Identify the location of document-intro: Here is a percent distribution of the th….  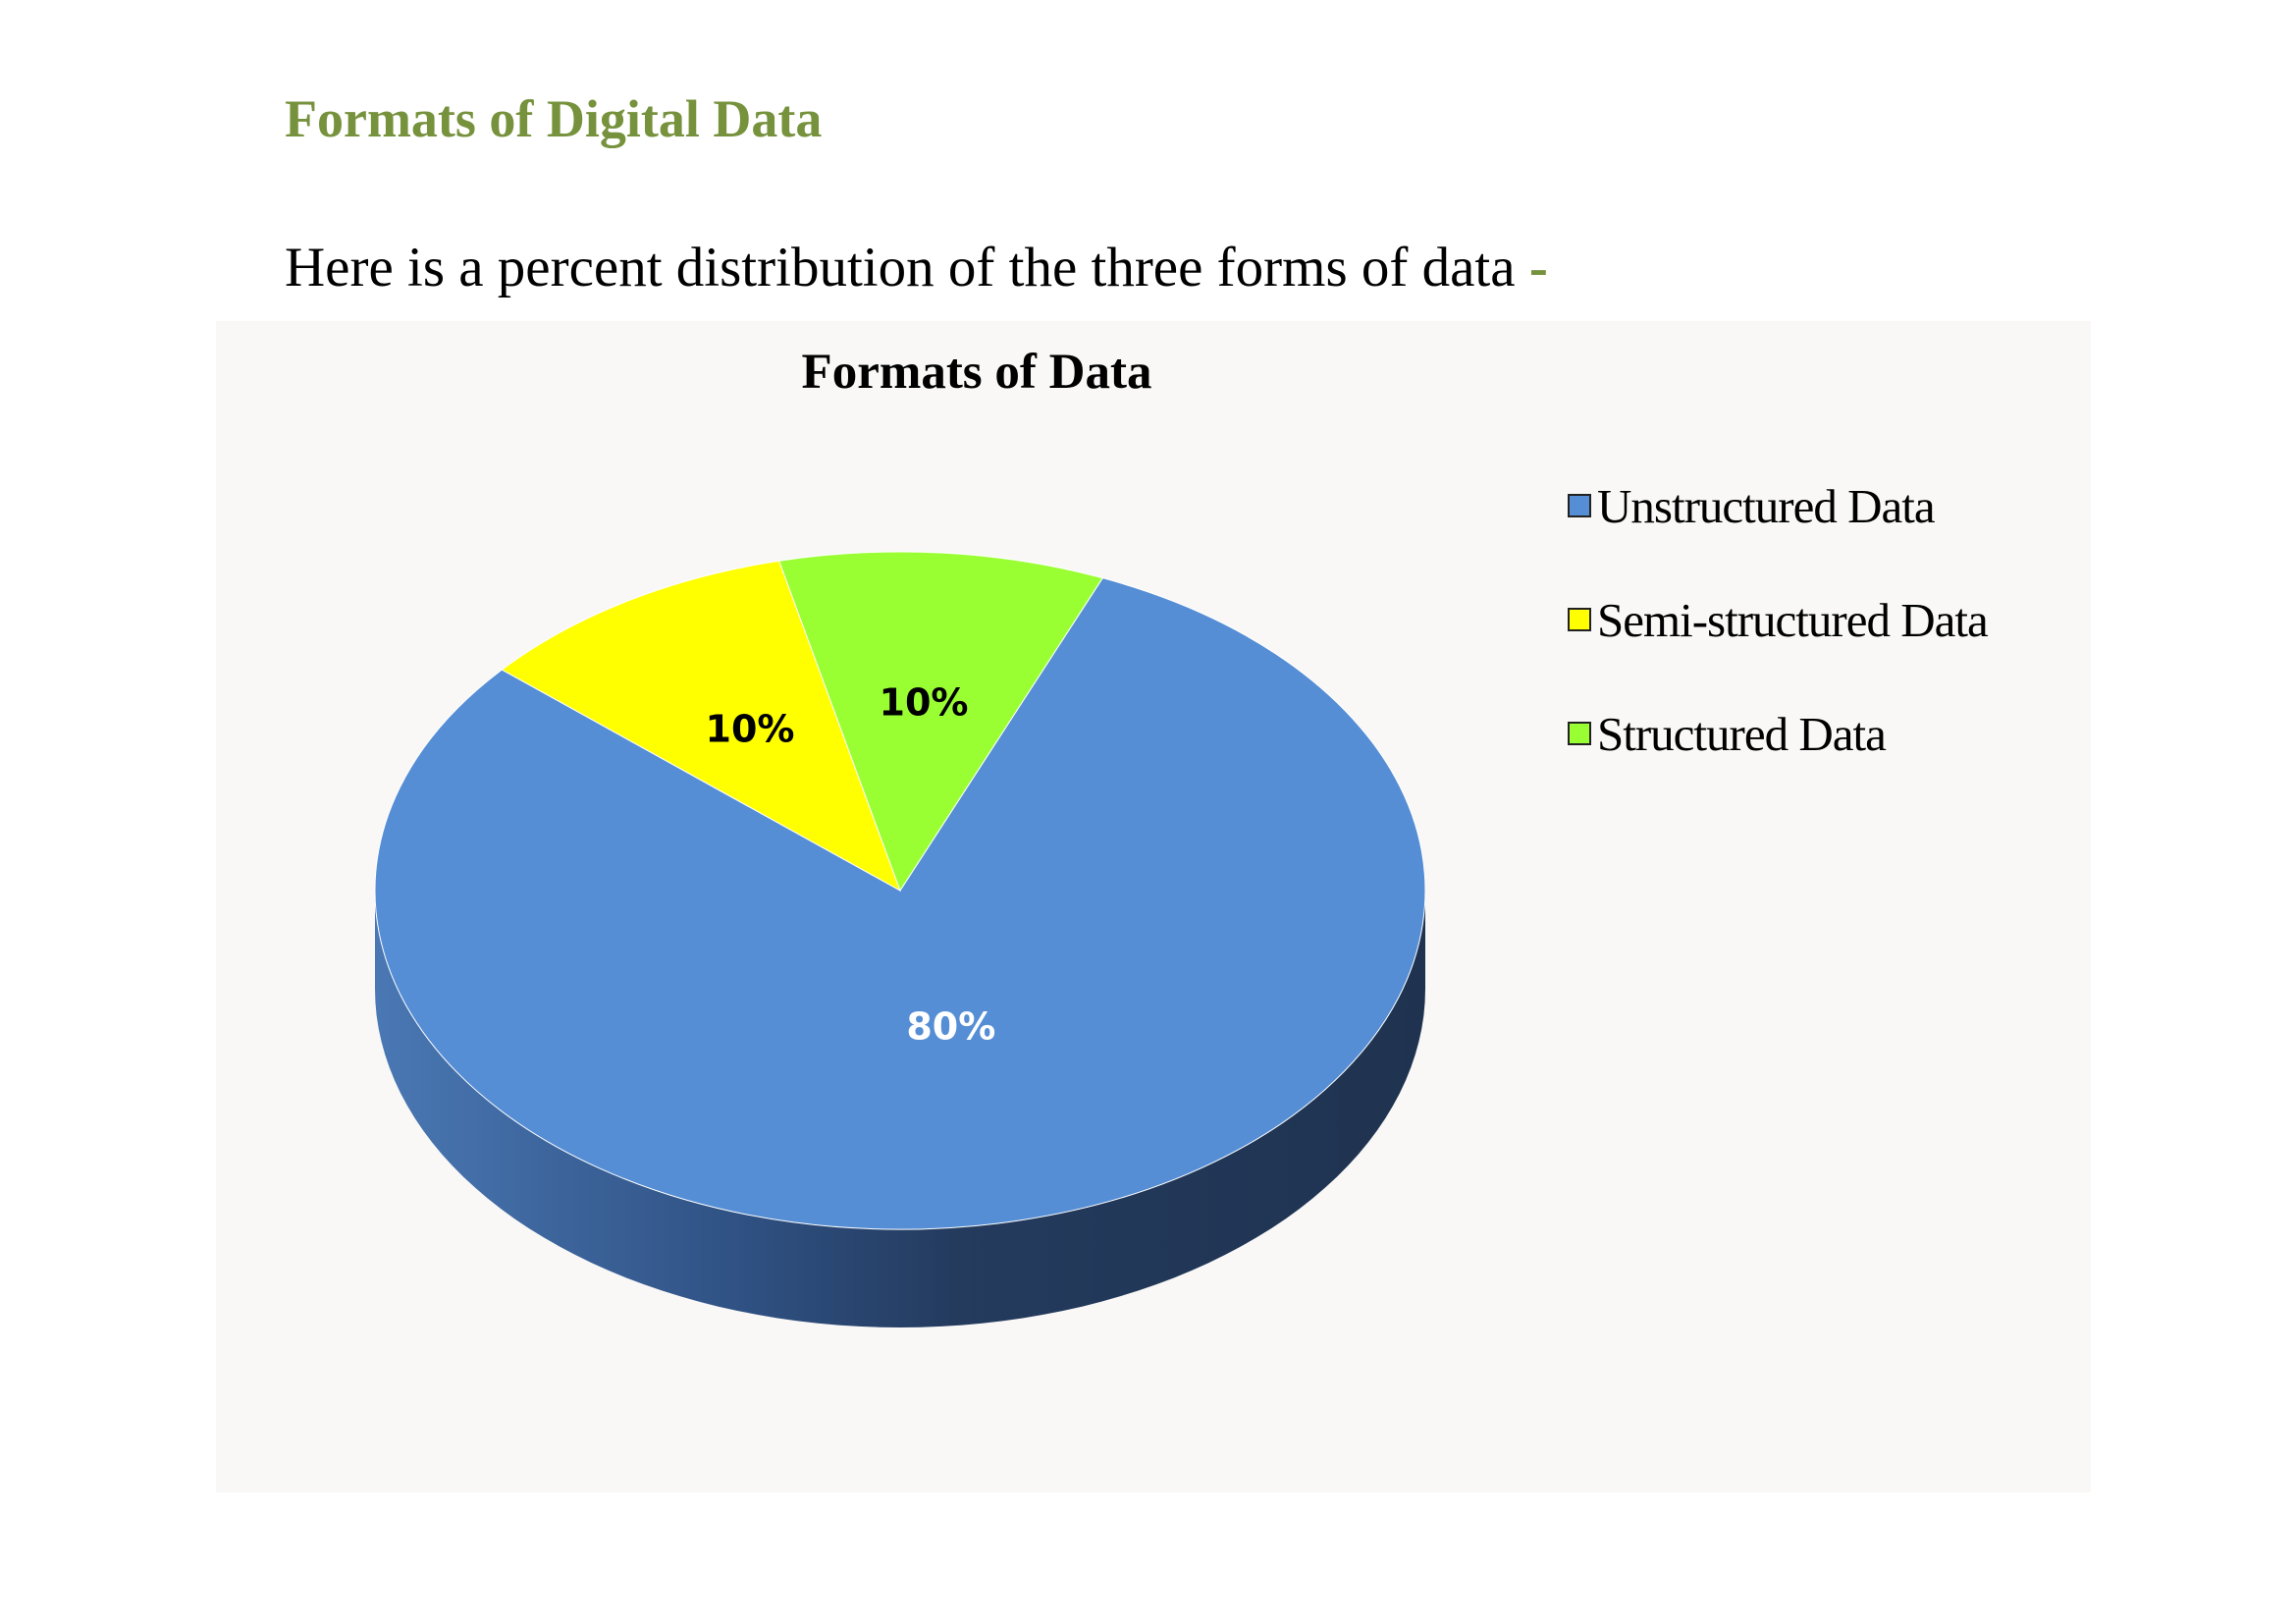
(916, 267).